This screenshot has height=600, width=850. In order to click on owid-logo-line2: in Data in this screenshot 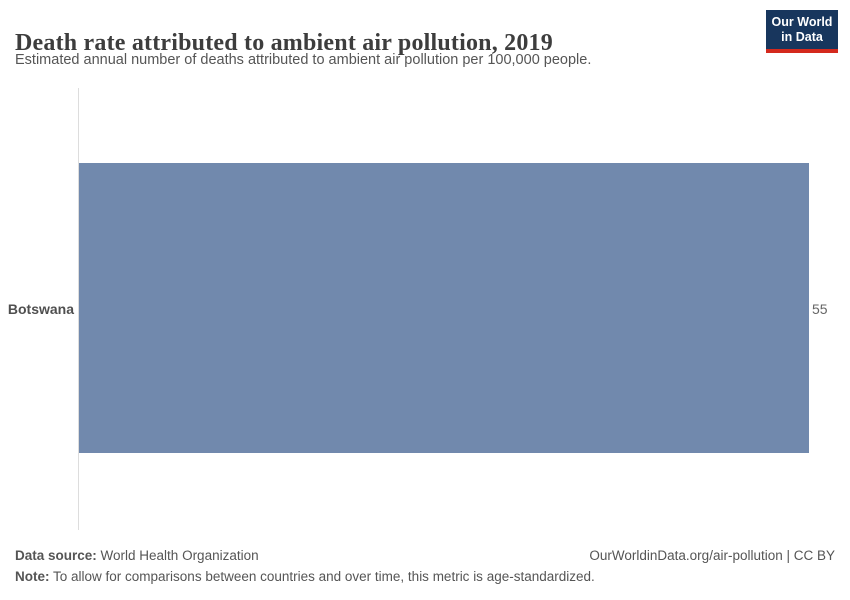, I will do `click(802, 36)`.